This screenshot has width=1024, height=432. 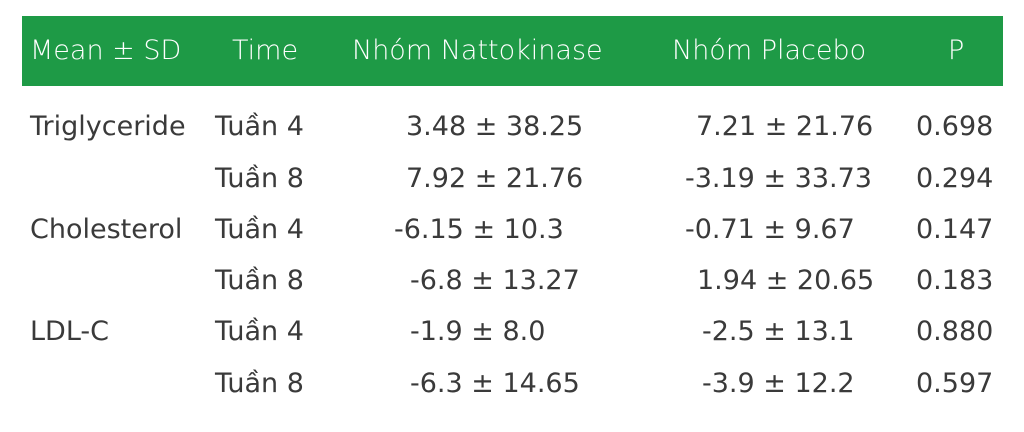 I want to click on cell-p: 0.294, so click(x=955, y=178).